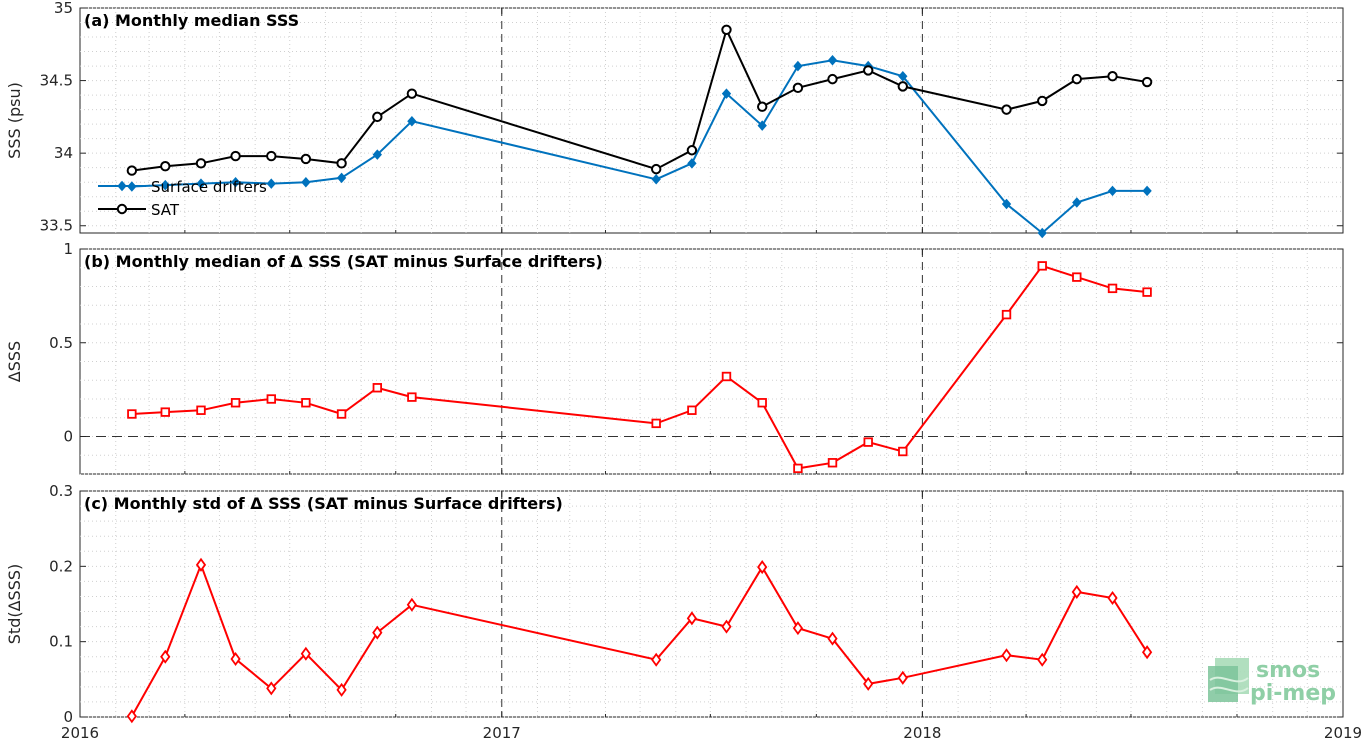 This screenshot has width=1368, height=745. Describe the element at coordinates (1228, 680) in the screenshot. I see `logo-mark` at that location.